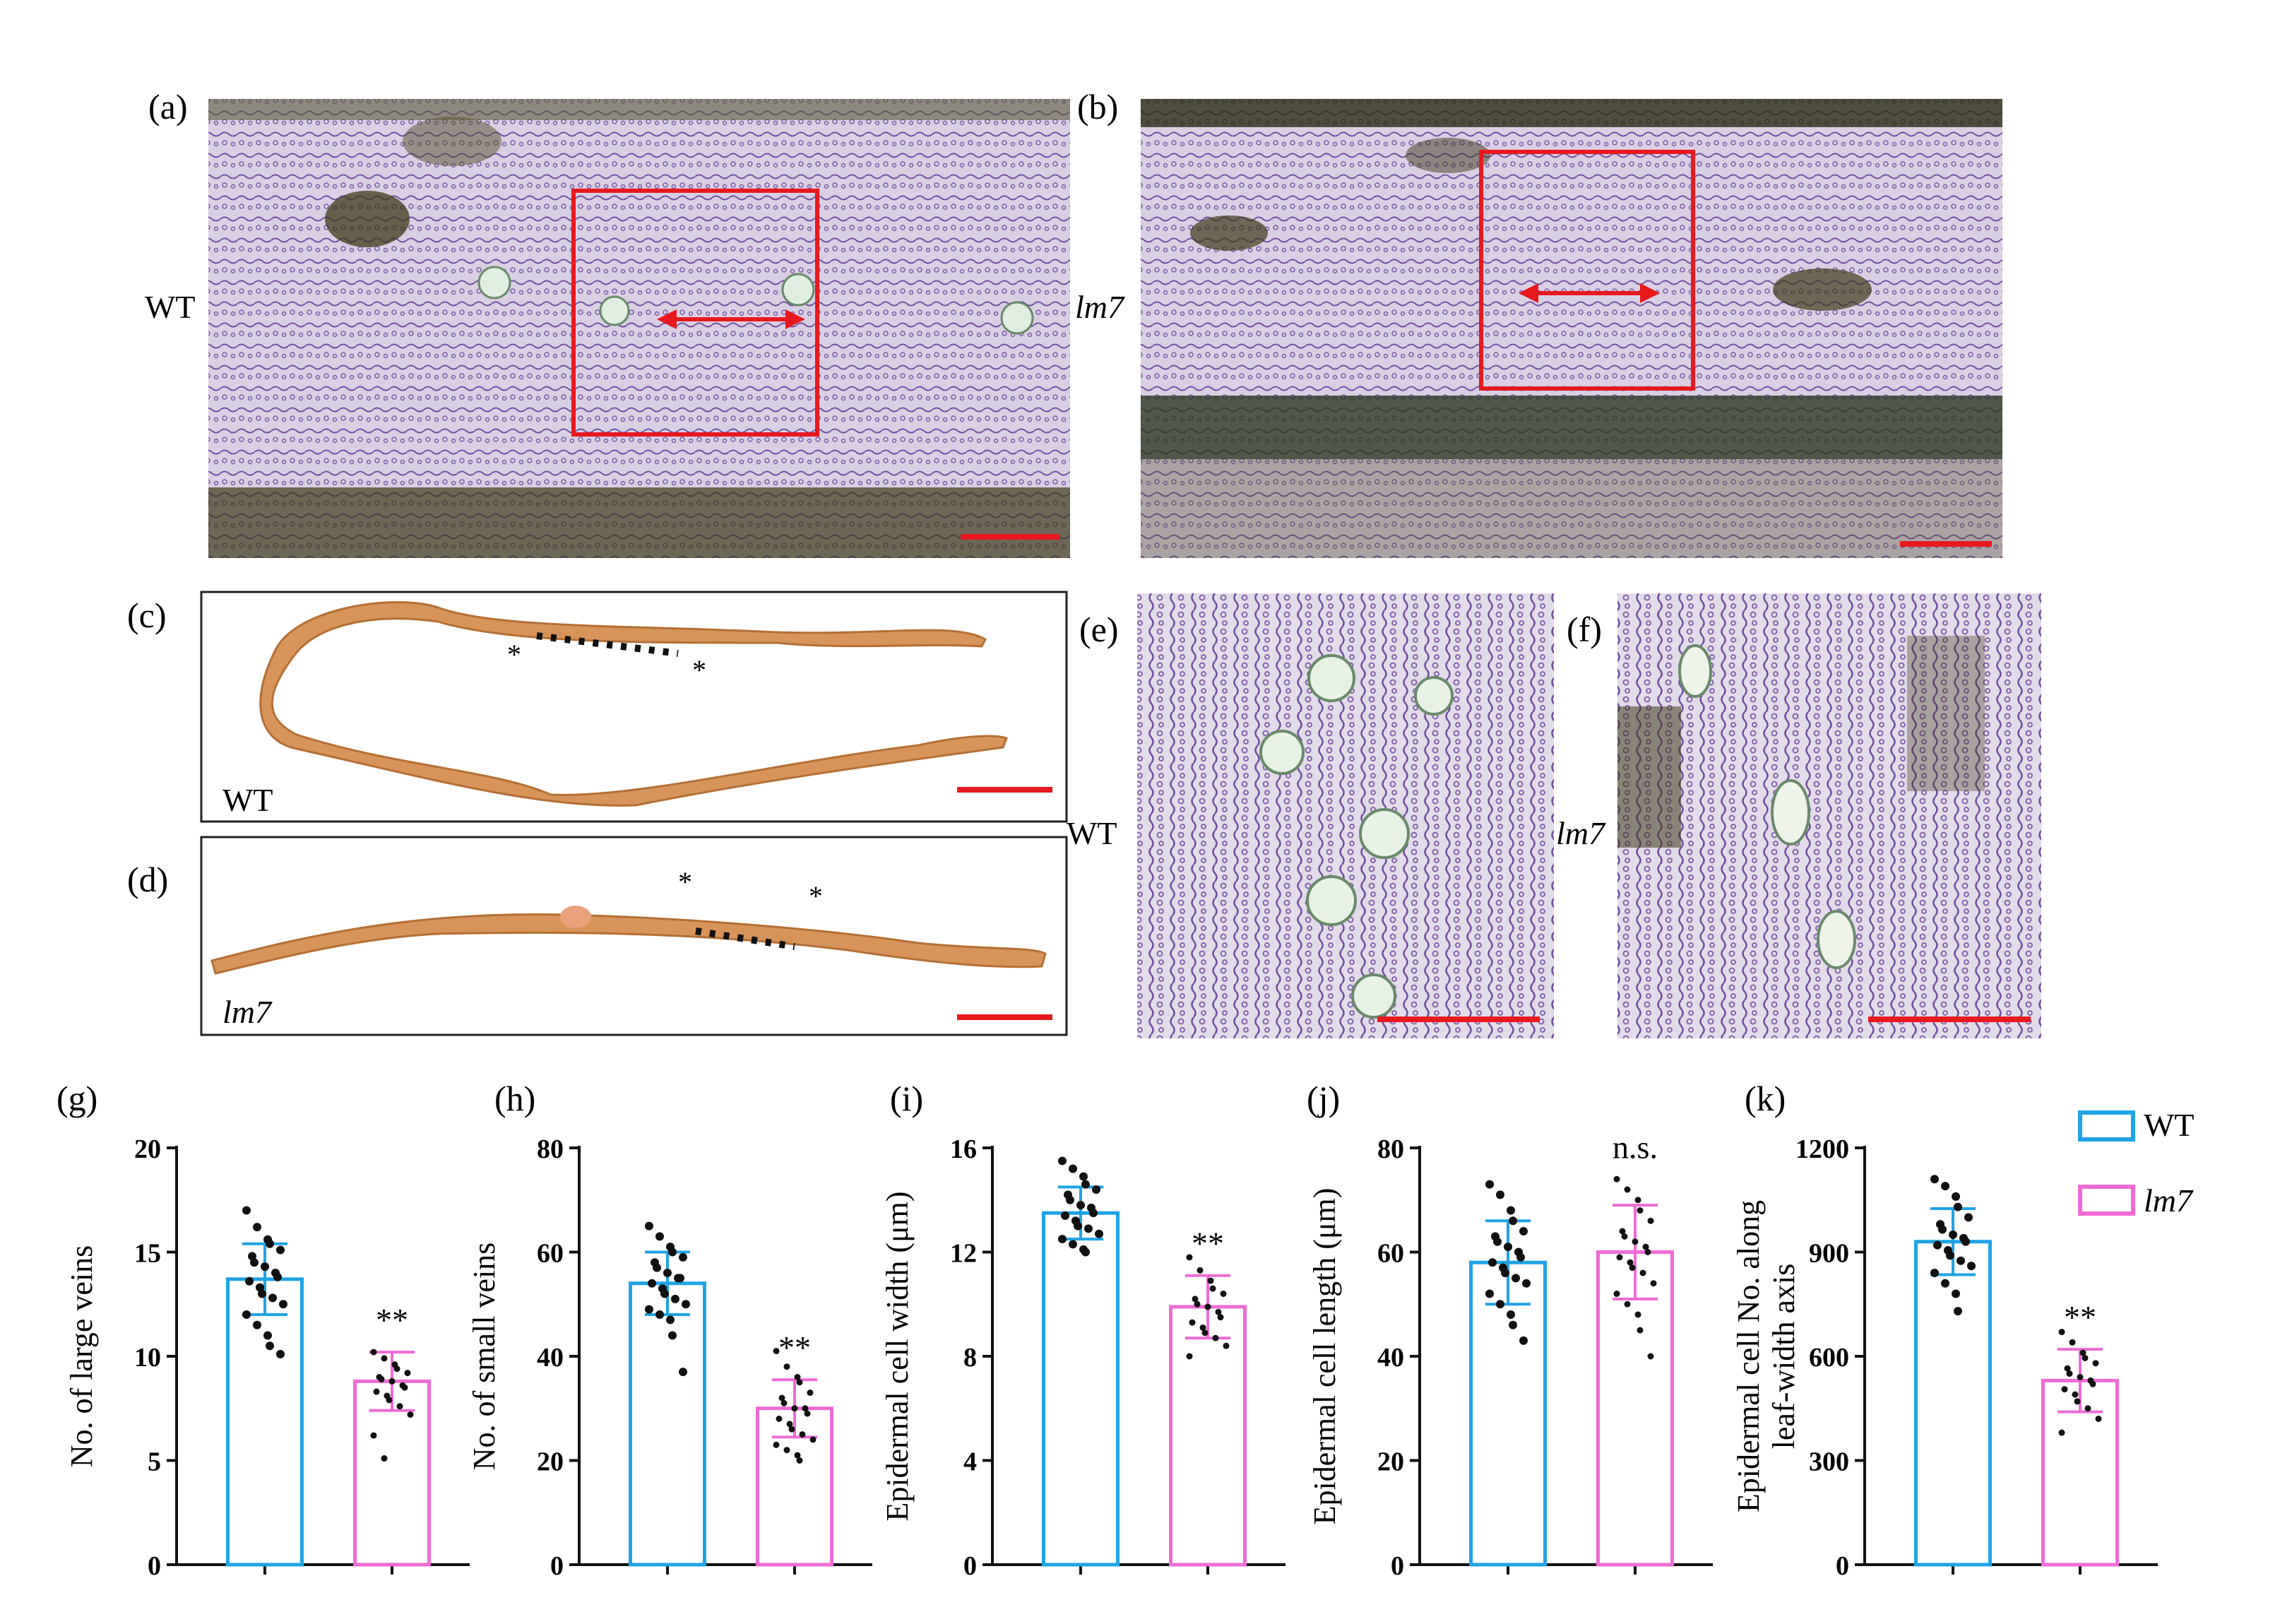  What do you see at coordinates (1310, 815) in the screenshot?
I see `panel-e: (e) WT` at bounding box center [1310, 815].